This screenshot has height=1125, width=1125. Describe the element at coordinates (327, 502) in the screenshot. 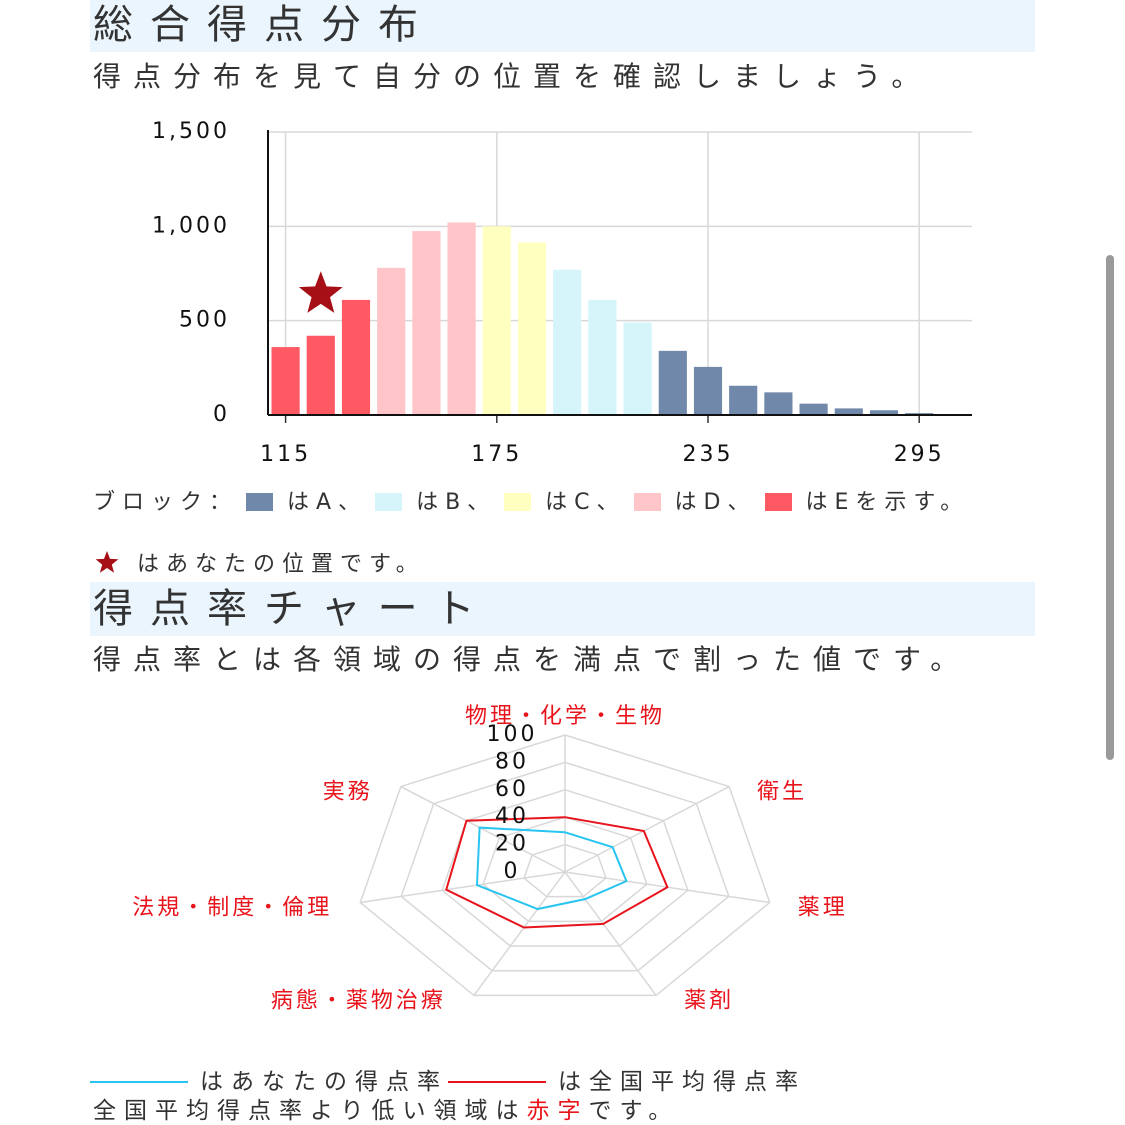

I see `legend-label: はA、` at that location.